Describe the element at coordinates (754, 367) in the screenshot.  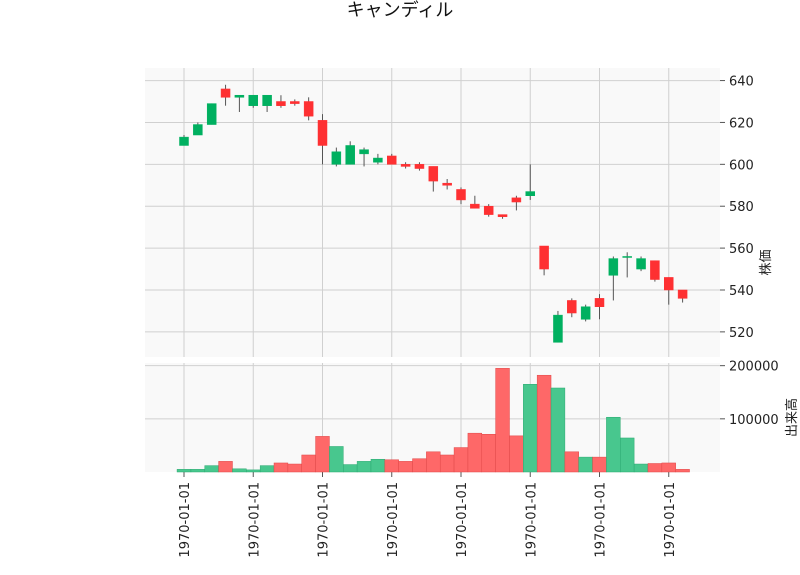
I see `volume-tick-label: 200000` at that location.